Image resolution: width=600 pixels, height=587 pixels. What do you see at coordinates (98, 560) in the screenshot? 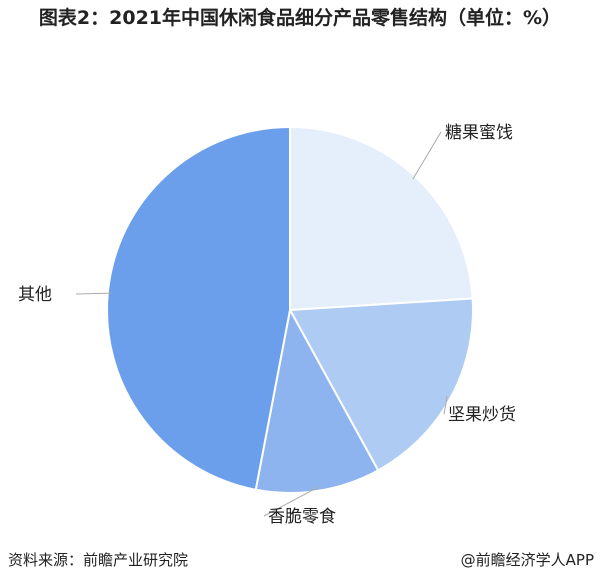
I see `source-note: 资料来源：前瞻产业研究院` at bounding box center [98, 560].